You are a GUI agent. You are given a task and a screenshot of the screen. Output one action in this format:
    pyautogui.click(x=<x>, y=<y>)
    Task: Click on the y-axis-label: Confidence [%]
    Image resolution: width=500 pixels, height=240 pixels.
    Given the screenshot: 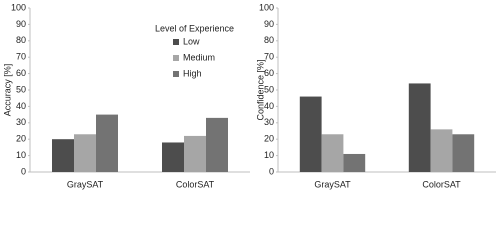 What is the action you would take?
    pyautogui.click(x=260, y=89)
    